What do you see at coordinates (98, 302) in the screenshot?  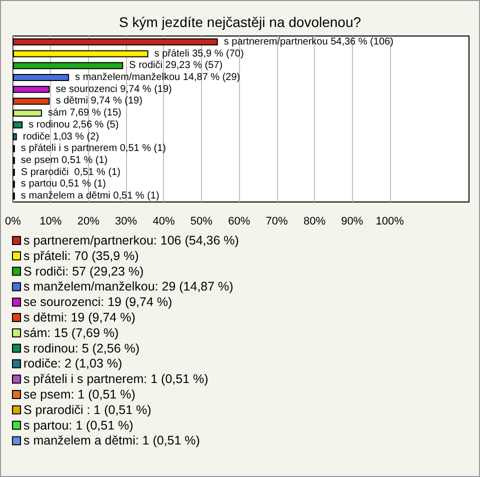 I see `legend-label: se sourozenci: 19 (9,74 %)` at bounding box center [98, 302].